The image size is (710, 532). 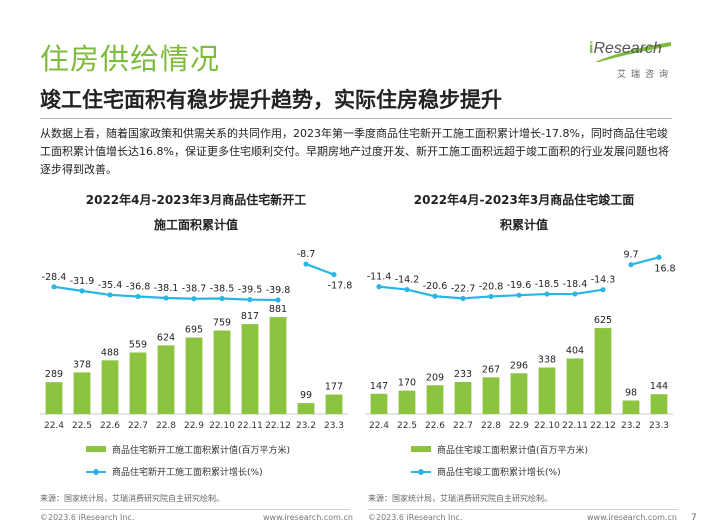 I want to click on bar-value-label: 296, so click(x=519, y=365).